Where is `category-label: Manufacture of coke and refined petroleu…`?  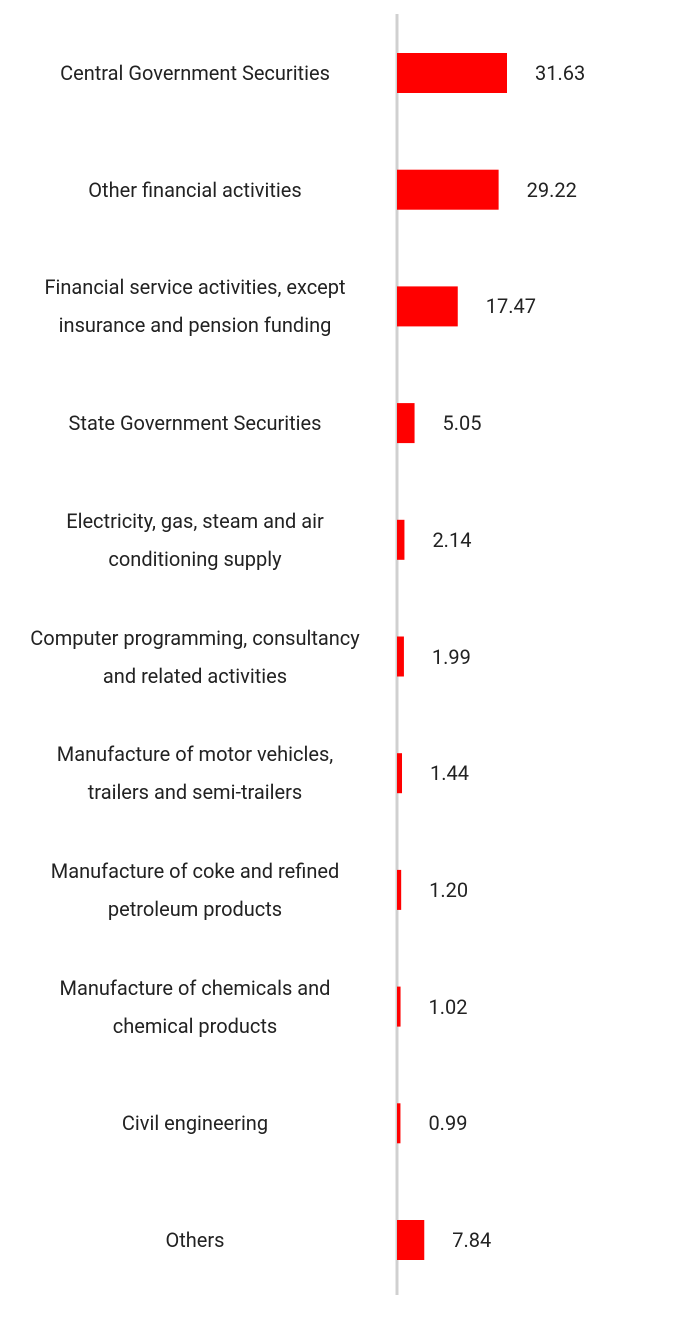 category-label: Manufacture of coke and refined petroleu… is located at coordinates (195, 889).